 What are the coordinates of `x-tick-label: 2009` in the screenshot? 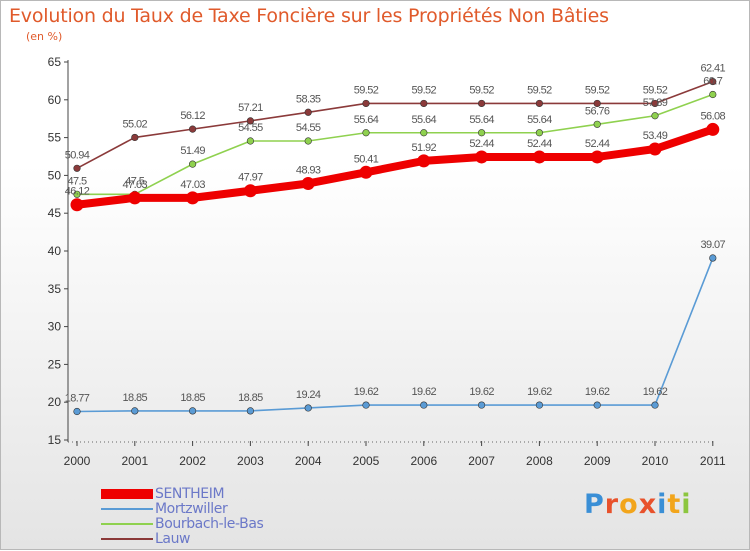 It's located at (597, 461).